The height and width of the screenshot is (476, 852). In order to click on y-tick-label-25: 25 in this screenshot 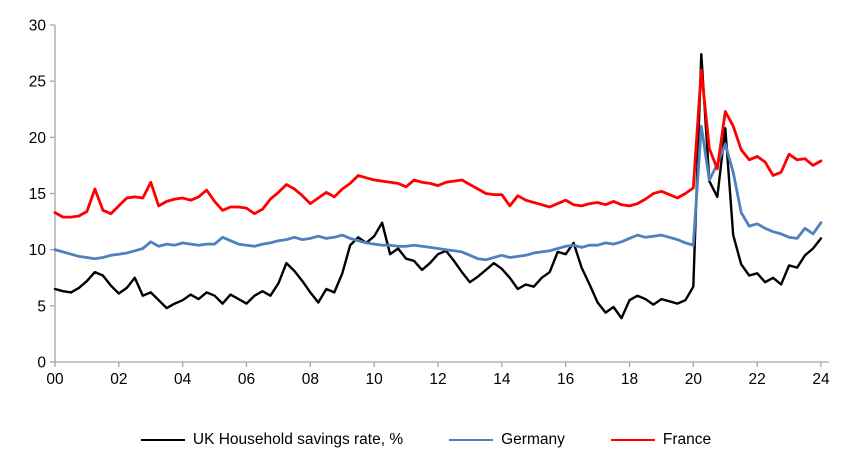, I will do `click(37, 82)`.